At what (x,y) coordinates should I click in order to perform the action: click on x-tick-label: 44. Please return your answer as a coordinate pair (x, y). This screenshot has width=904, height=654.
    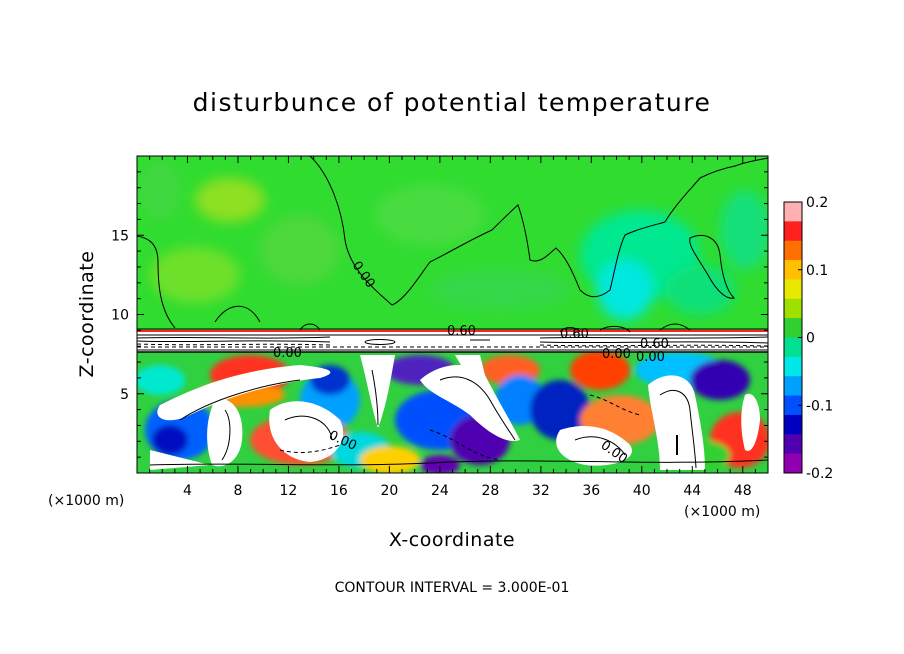
    Looking at the image, I should click on (692, 491).